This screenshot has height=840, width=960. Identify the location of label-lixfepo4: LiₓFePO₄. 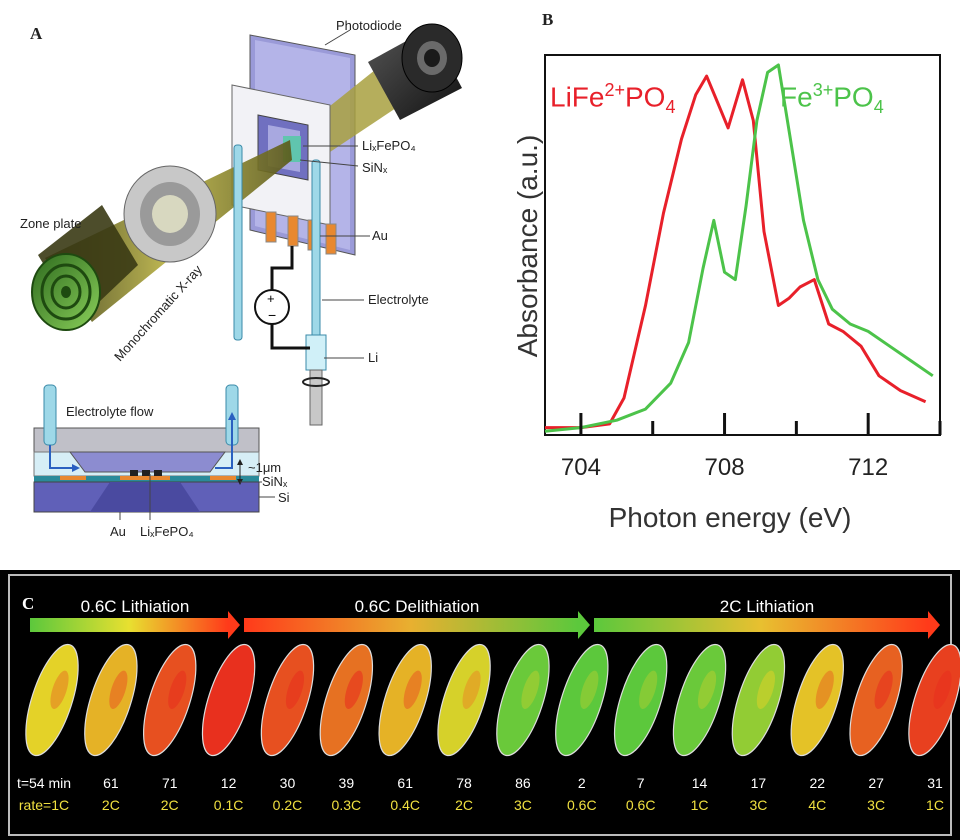
(389, 145).